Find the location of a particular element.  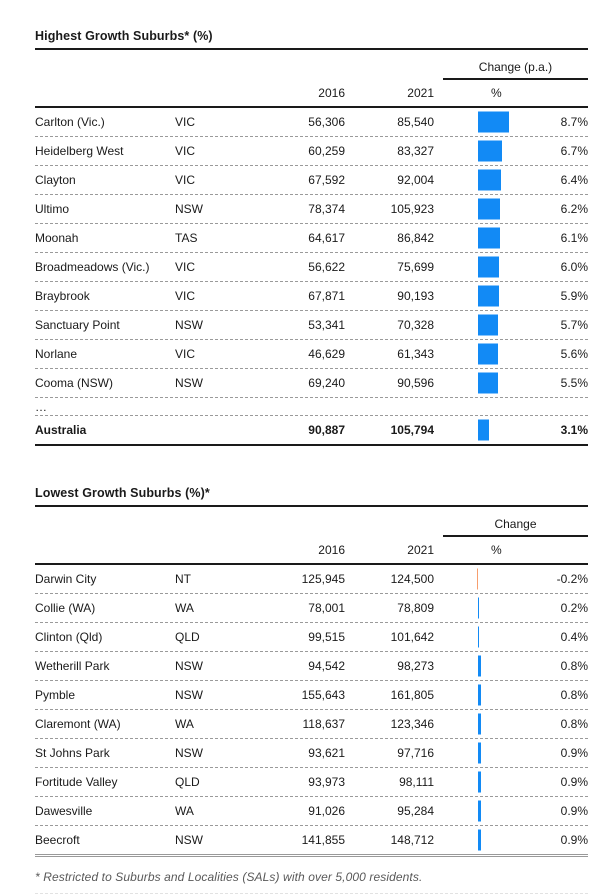

value-2021: 101,642 is located at coordinates (412, 637).